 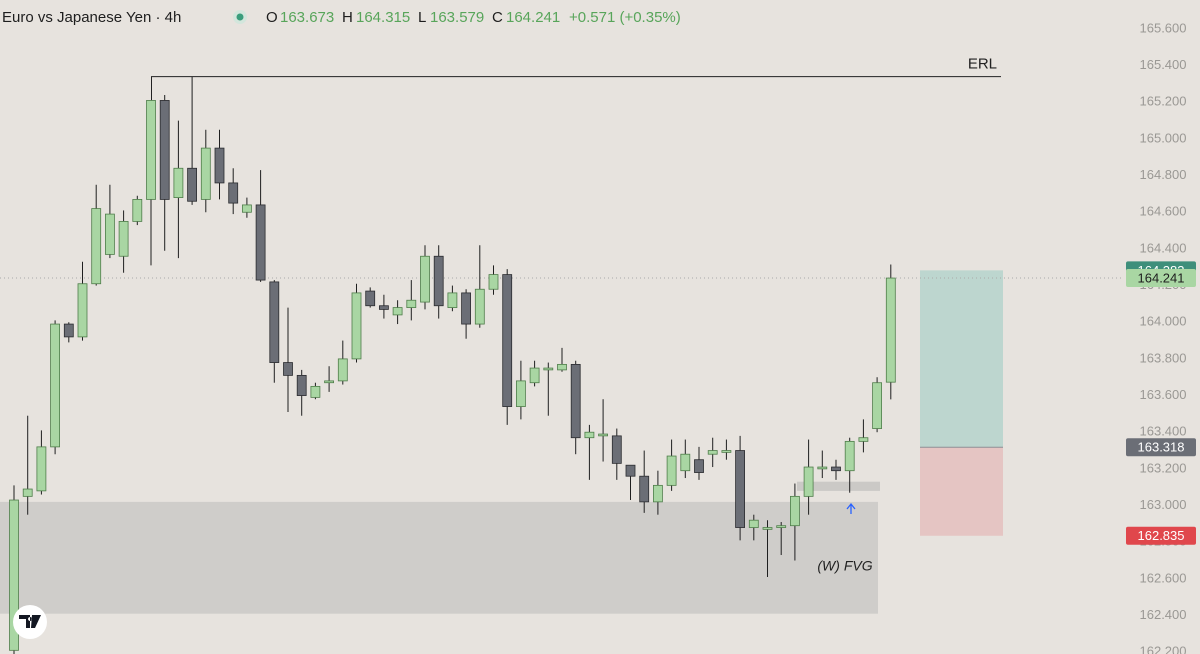 What do you see at coordinates (1163, 174) in the screenshot?
I see `y-tick-label: 164.800` at bounding box center [1163, 174].